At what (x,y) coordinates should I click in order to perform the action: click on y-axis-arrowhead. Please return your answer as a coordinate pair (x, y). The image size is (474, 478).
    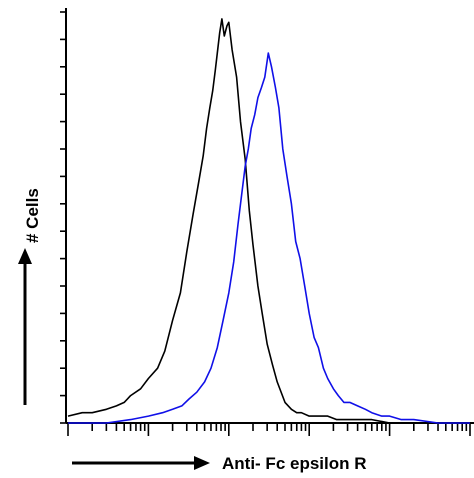
    Looking at the image, I should click on (25, 256).